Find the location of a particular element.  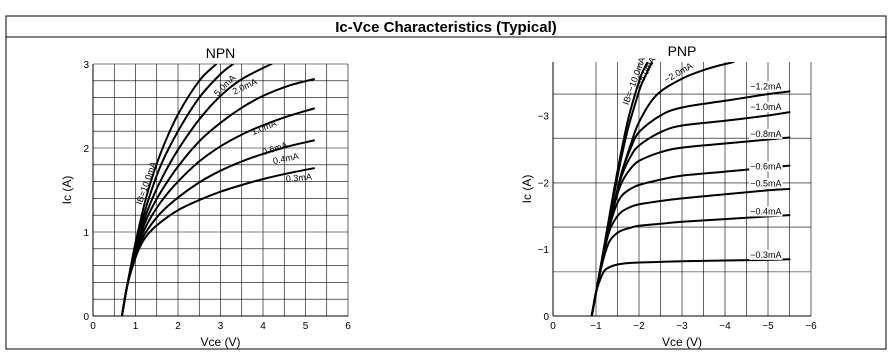

x-tick-label: −4 is located at coordinates (725, 326).